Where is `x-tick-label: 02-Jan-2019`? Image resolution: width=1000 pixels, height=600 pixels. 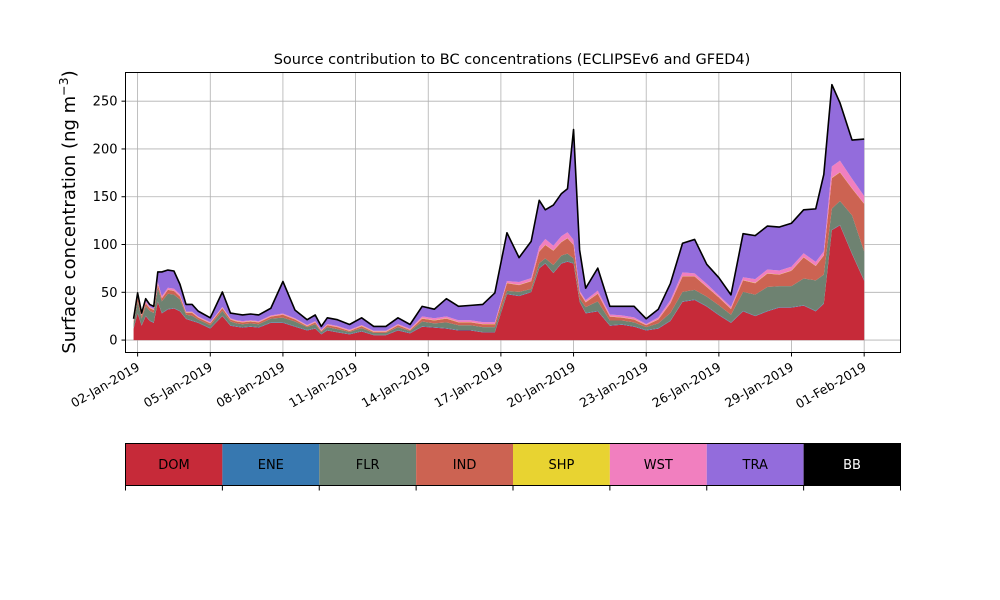
x-tick-label: 02-Jan-2019 is located at coordinates (105, 384).